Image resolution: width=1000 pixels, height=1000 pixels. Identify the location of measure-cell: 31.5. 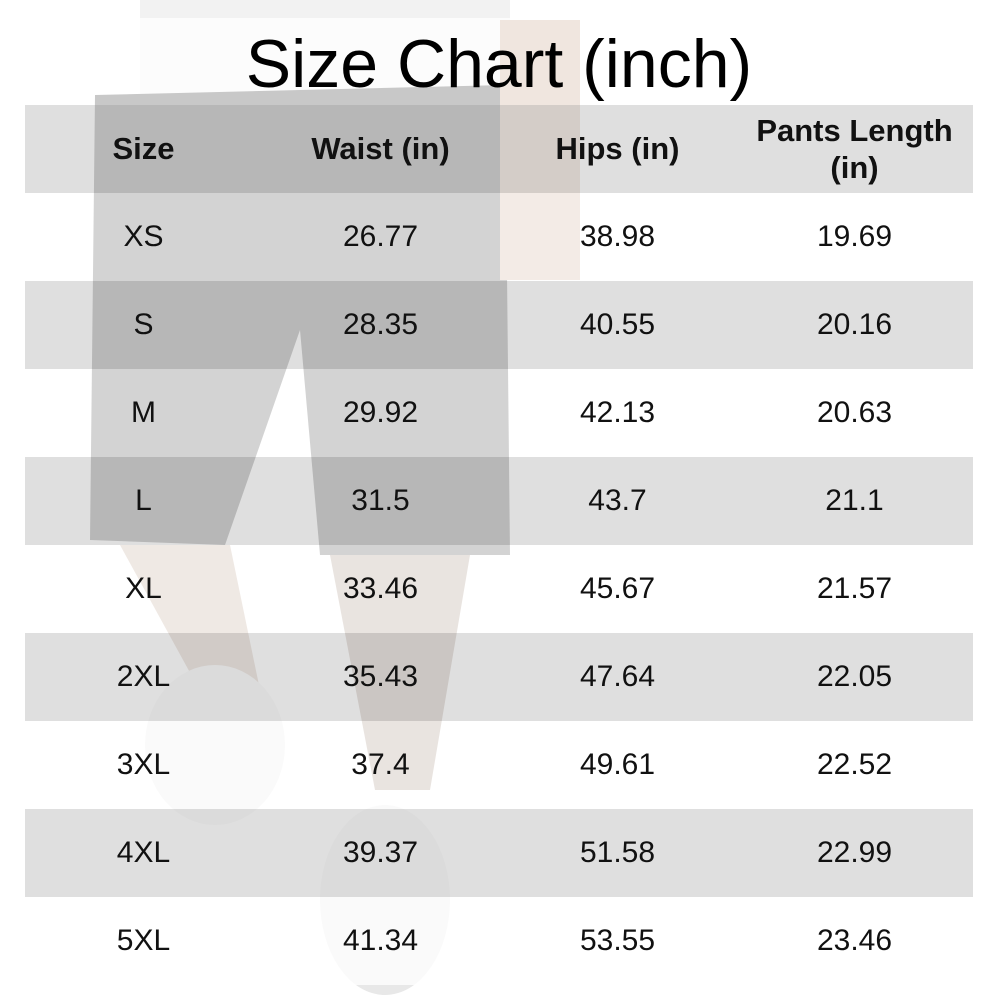
(380, 500).